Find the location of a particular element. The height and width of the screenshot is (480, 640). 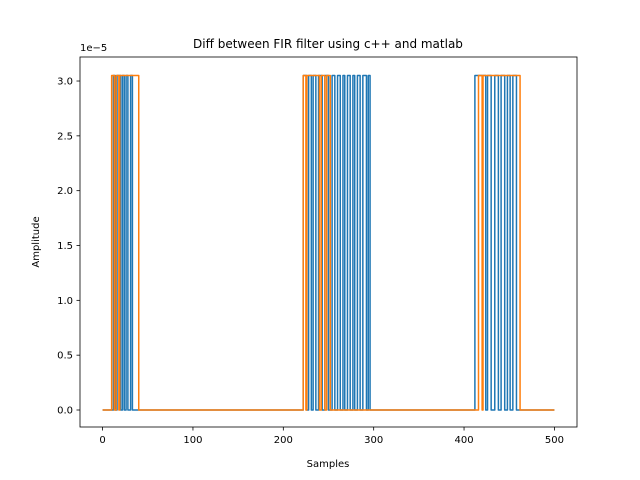

x-tick-label: 100 is located at coordinates (192, 440).